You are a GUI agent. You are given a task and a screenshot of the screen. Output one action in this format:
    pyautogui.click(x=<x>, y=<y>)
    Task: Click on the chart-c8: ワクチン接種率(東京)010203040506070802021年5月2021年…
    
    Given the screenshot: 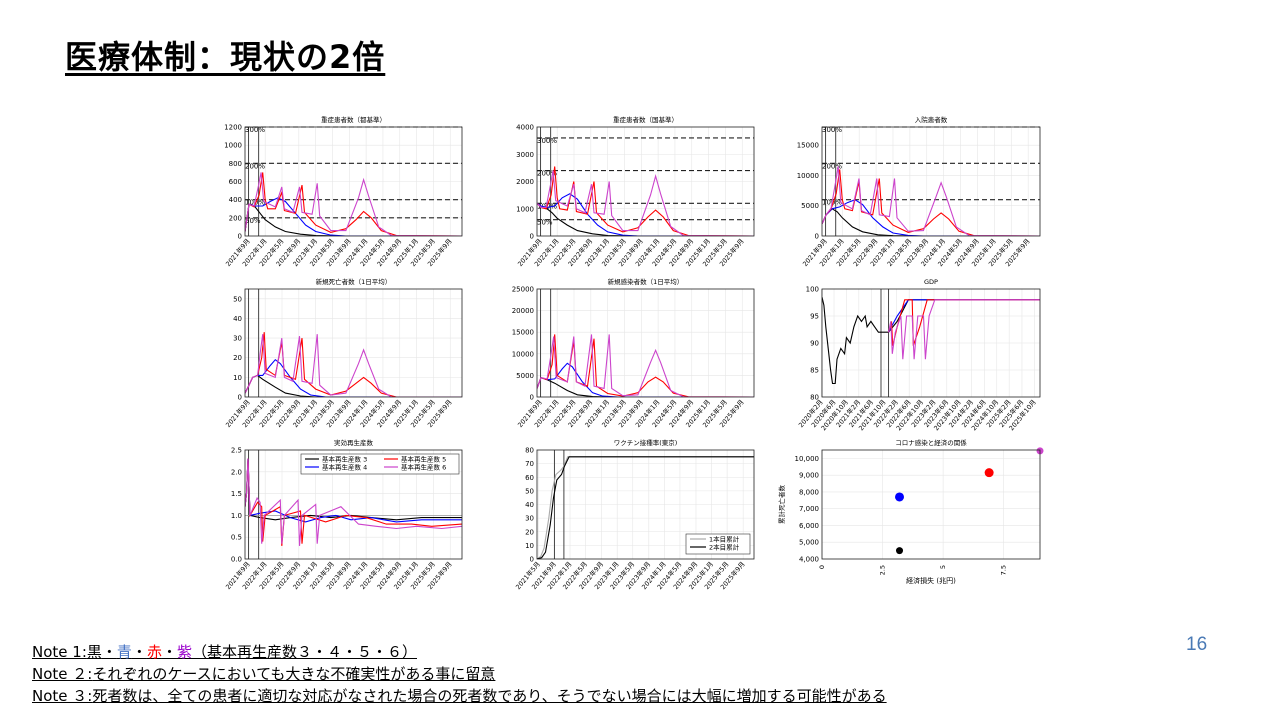 What is the action you would take?
    pyautogui.click(x=634, y=514)
    